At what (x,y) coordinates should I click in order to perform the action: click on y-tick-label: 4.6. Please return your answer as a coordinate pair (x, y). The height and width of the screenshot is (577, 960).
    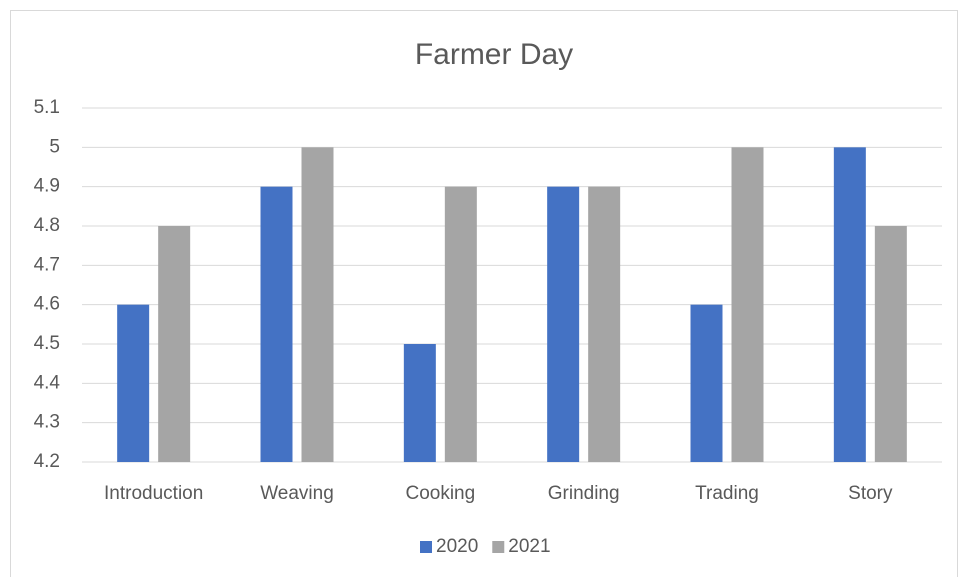
    Looking at the image, I should click on (47, 304).